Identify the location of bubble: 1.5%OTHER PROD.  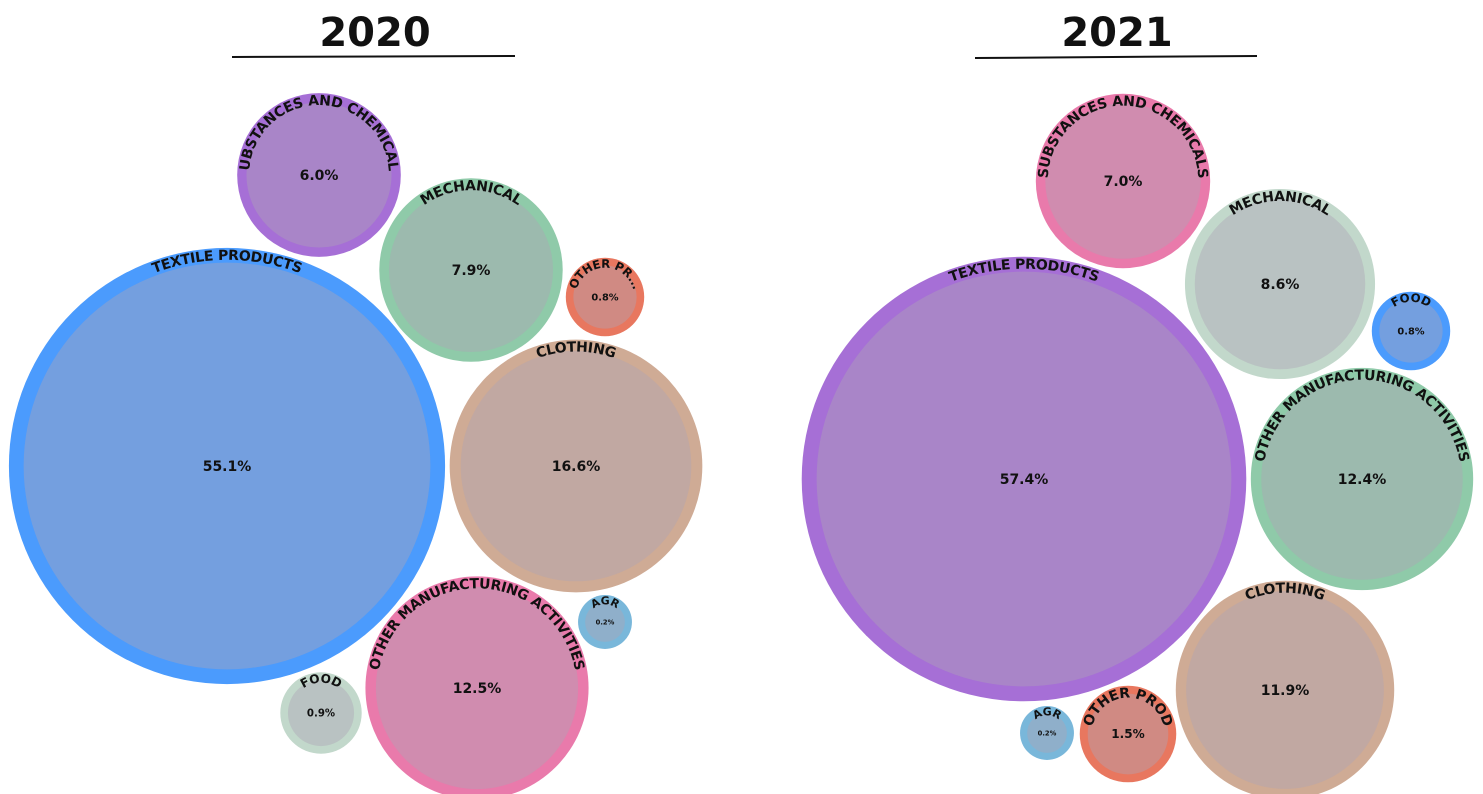
(1128, 734).